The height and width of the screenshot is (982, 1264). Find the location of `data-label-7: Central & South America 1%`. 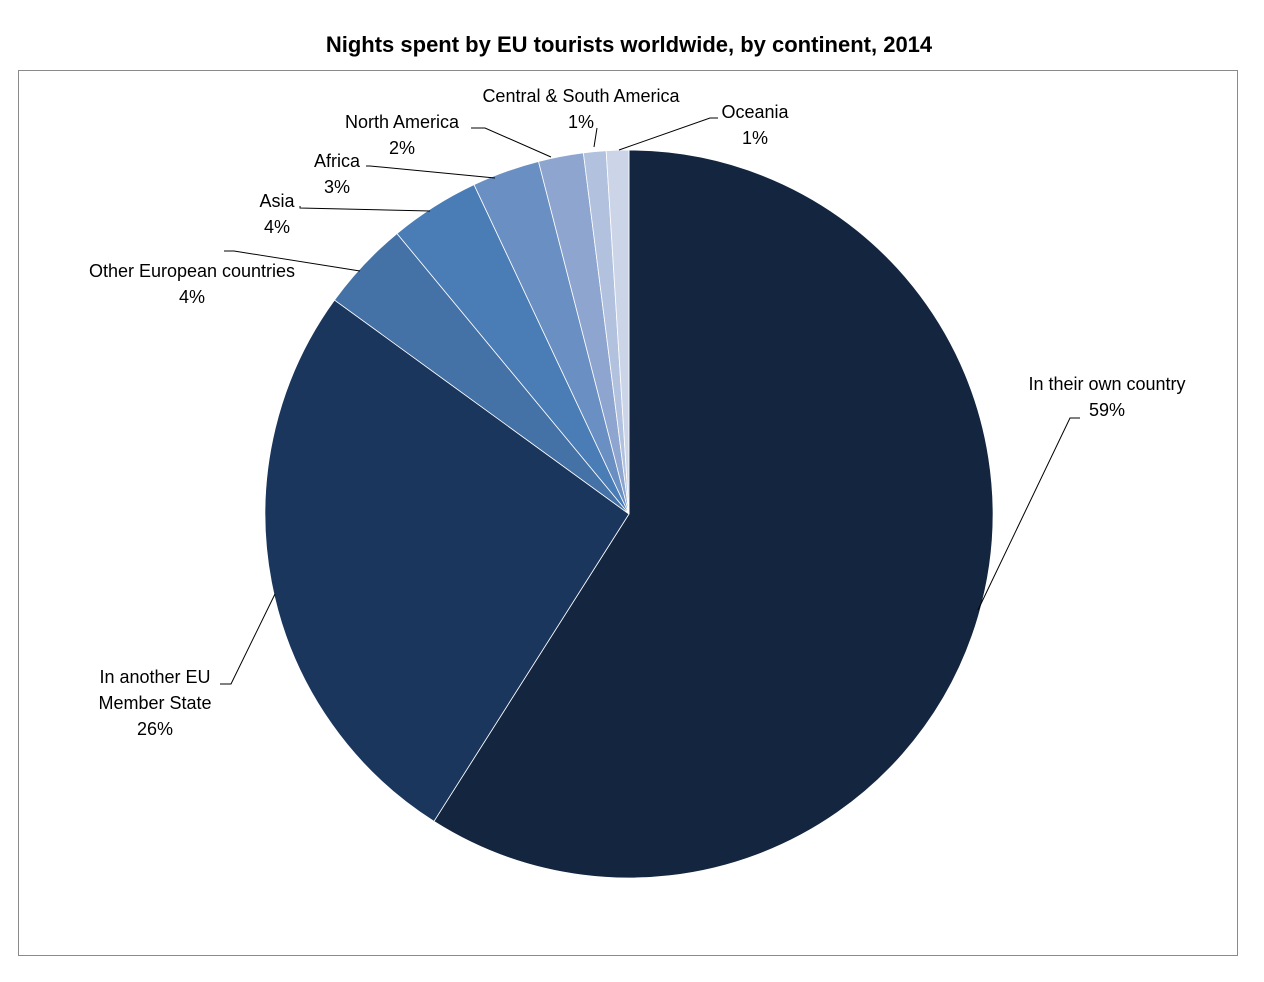

data-label-7: Central & South America 1% is located at coordinates (581, 109).